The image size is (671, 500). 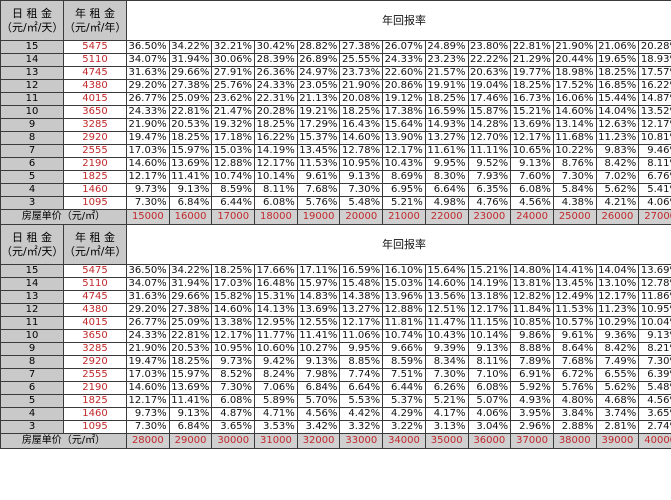 I want to click on price-cell: 34000, so click(x=404, y=441).